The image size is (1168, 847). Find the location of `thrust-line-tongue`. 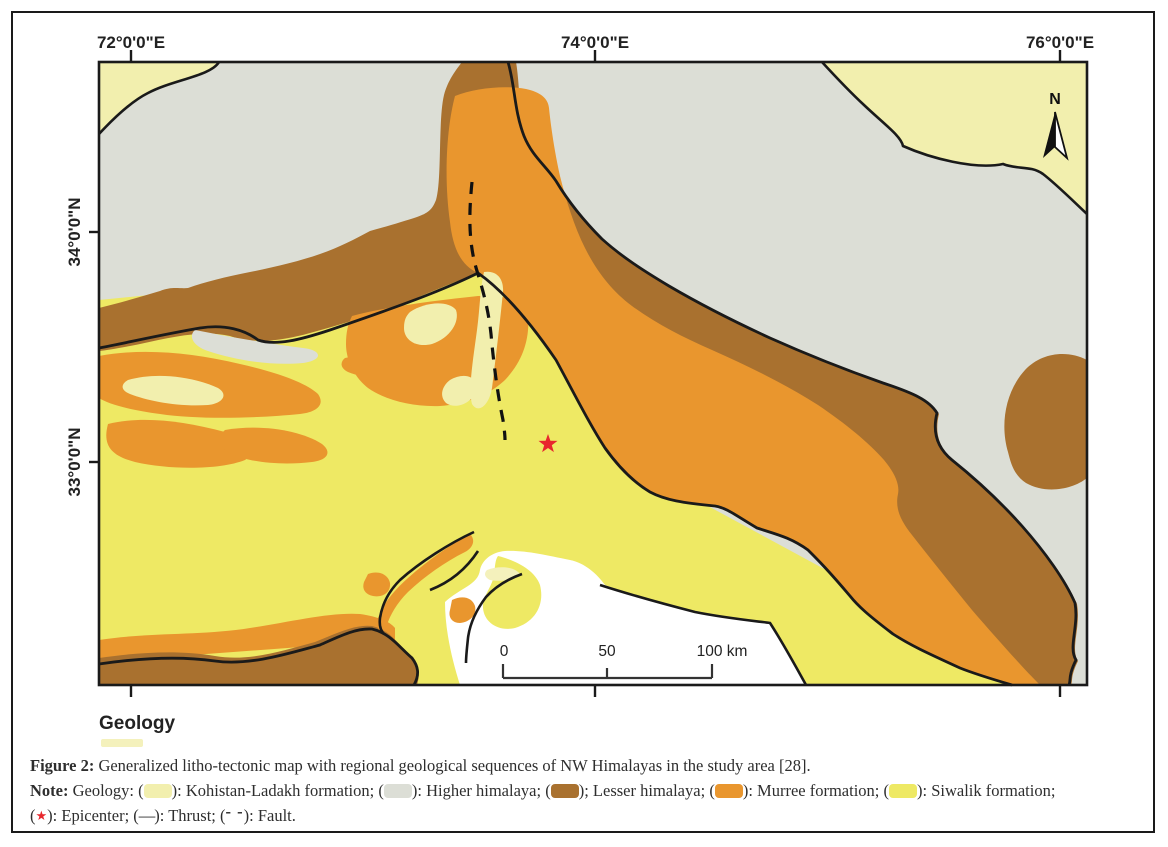

thrust-line-tongue is located at coordinates (493, 618).